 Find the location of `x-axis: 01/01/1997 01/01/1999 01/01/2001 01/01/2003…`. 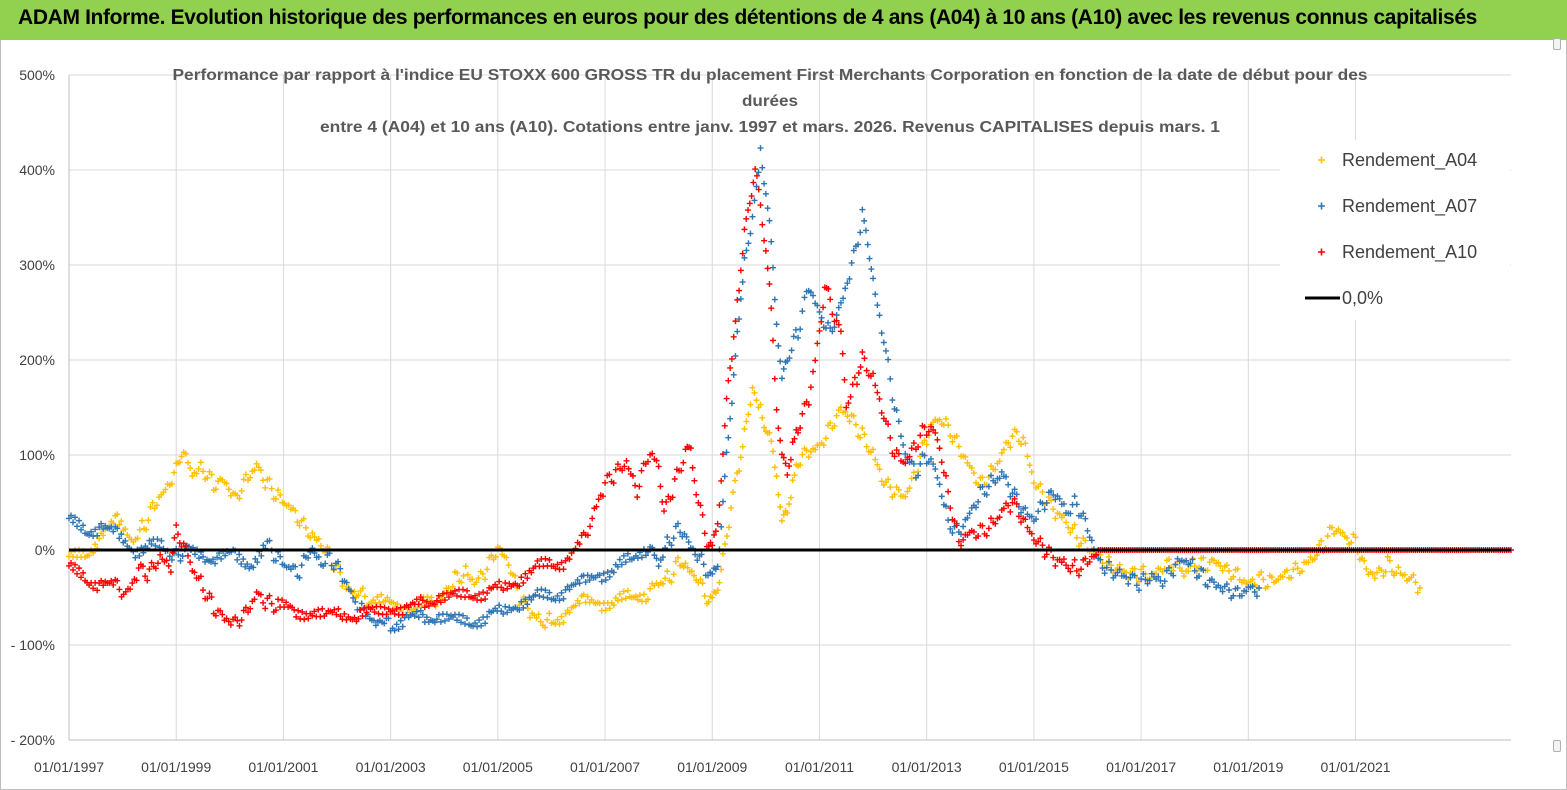

x-axis: 01/01/1997 01/01/1999 01/01/2001 01/01/2003… is located at coordinates (712, 767).